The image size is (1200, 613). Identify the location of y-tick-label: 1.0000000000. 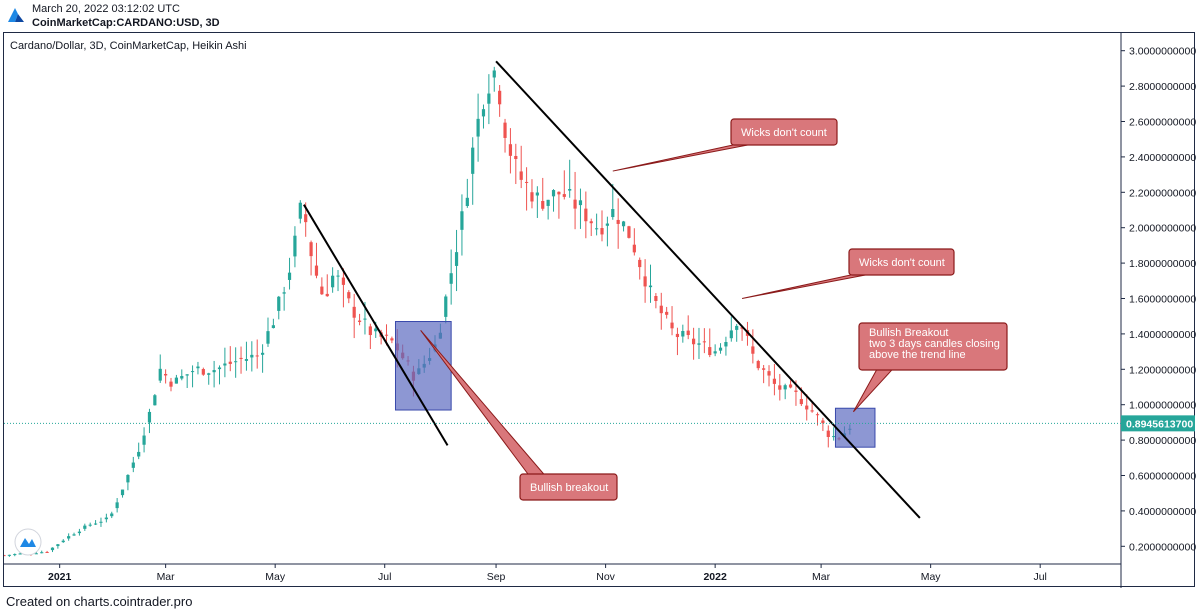
(1162, 406).